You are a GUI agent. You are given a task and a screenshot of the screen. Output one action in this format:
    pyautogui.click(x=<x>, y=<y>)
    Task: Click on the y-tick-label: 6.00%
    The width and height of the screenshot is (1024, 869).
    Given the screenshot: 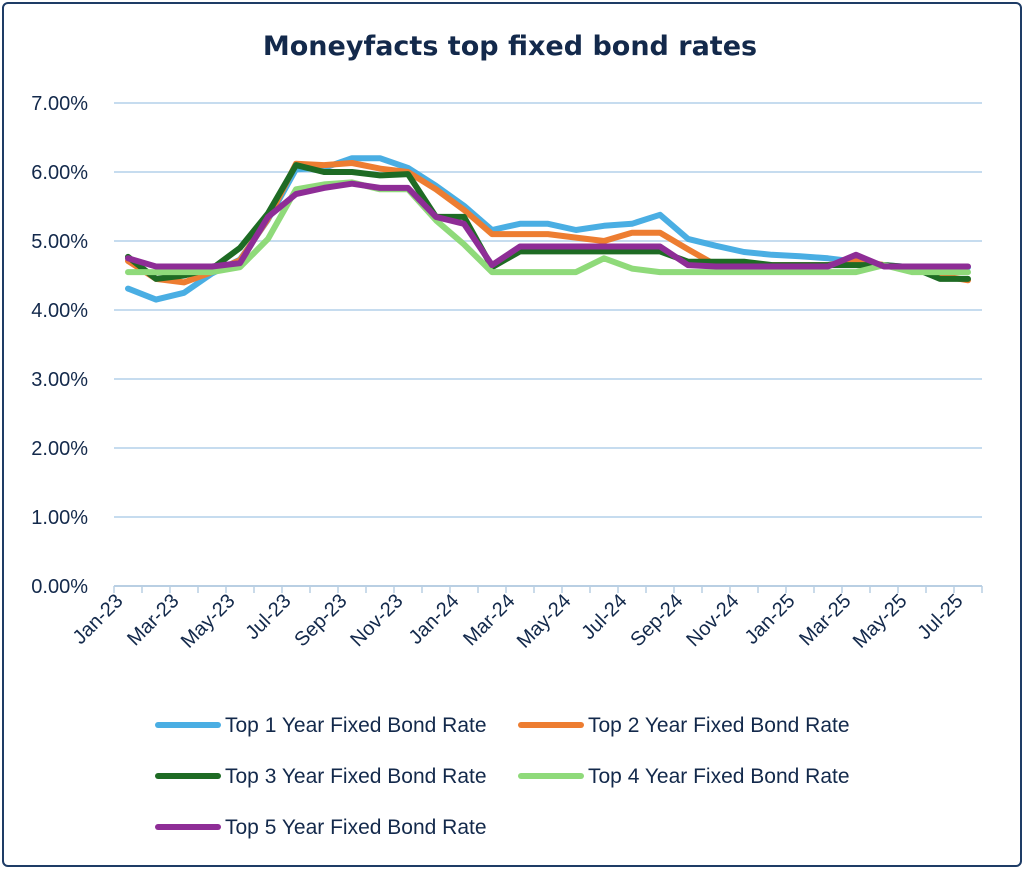 What is the action you would take?
    pyautogui.click(x=59, y=173)
    